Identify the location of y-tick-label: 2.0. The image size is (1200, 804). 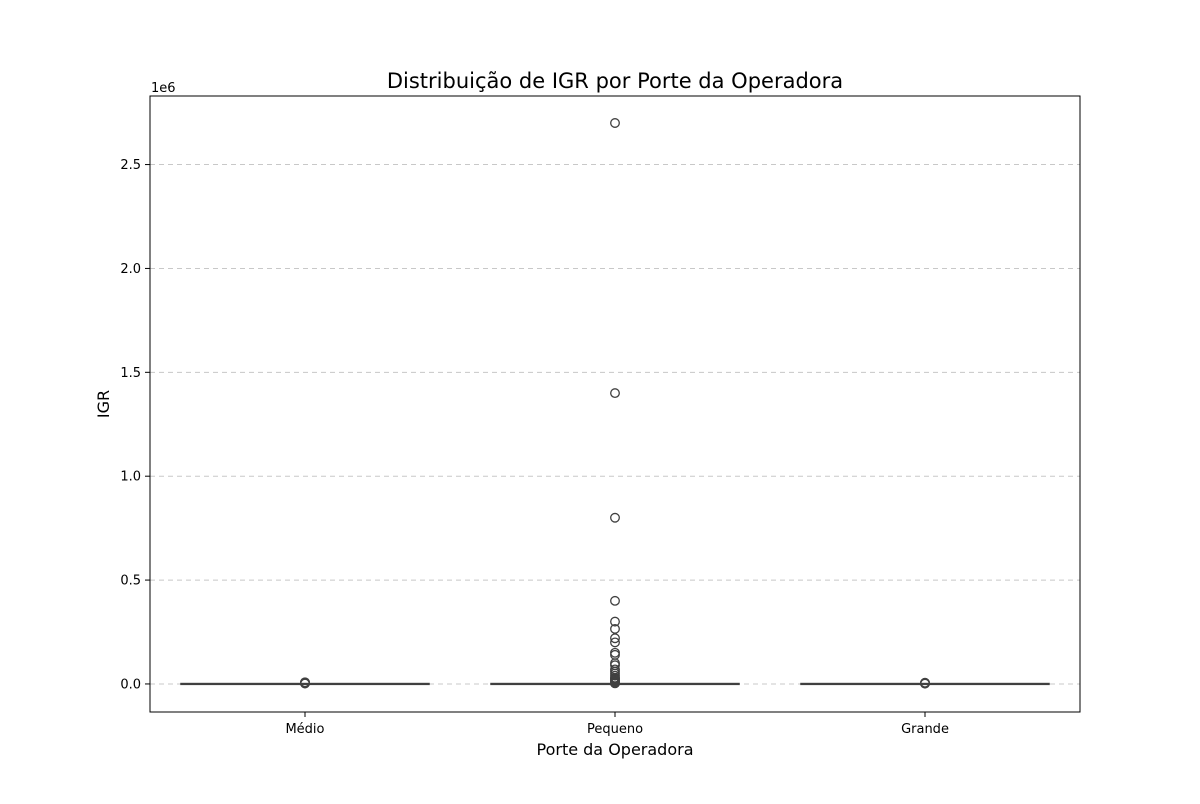
(130, 269).